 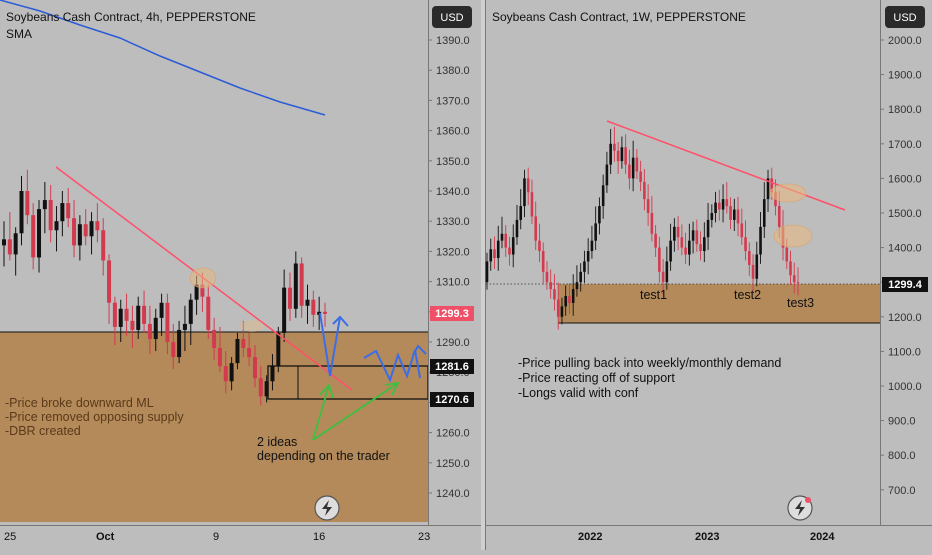 What do you see at coordinates (800, 508) in the screenshot?
I see `tradingview-logo-right` at bounding box center [800, 508].